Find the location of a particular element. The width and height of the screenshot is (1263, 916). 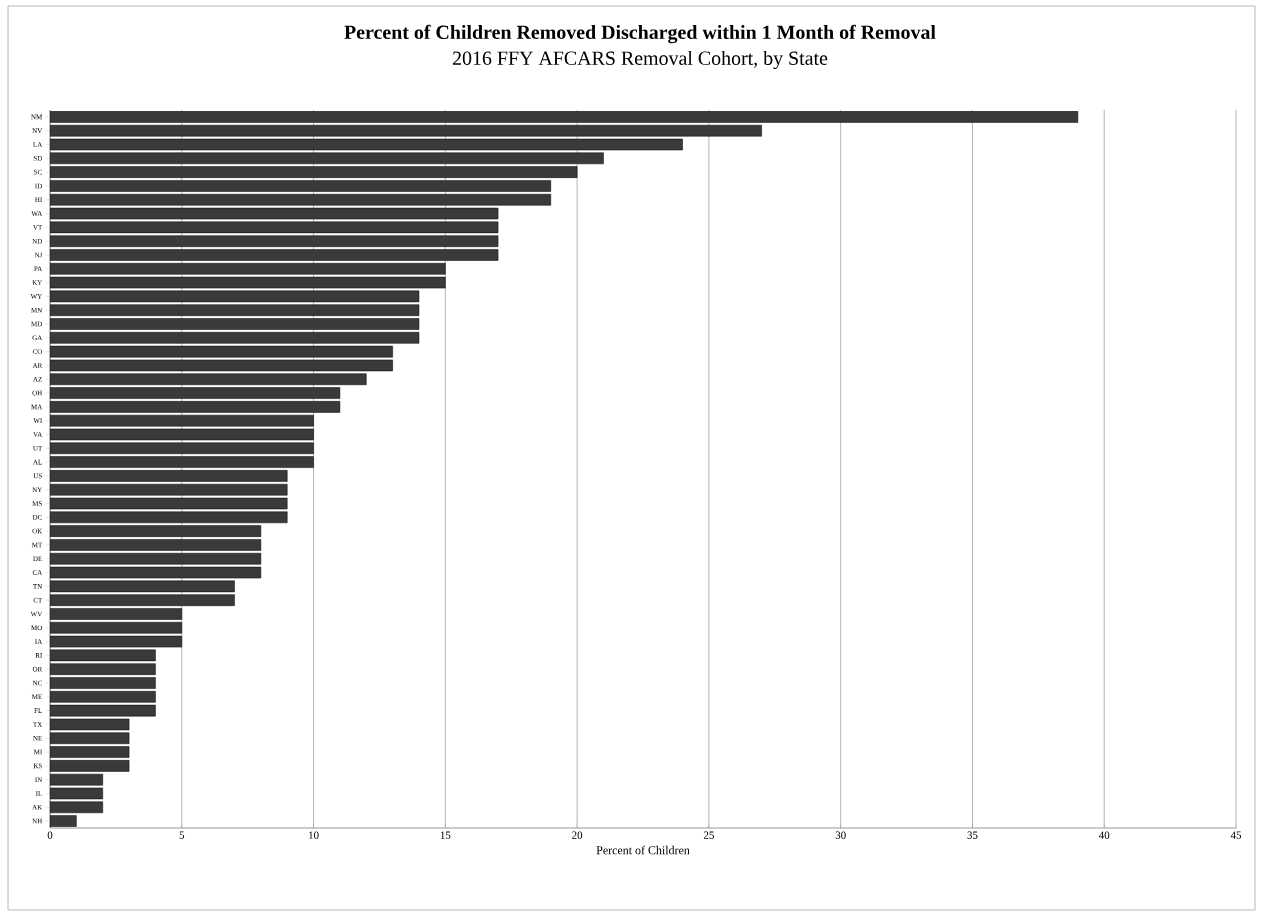

x-axis-title: Percent of Children is located at coordinates (643, 850).